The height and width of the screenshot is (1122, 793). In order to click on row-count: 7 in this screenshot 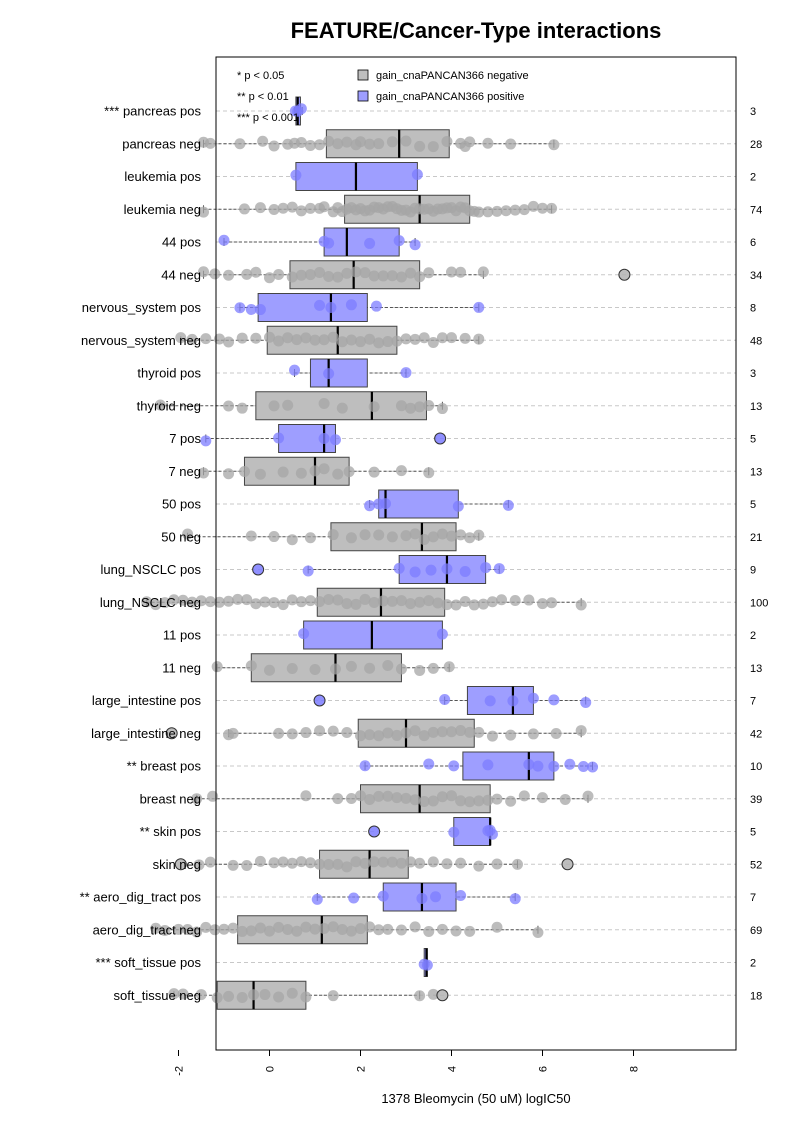, I will do `click(753, 702)`.